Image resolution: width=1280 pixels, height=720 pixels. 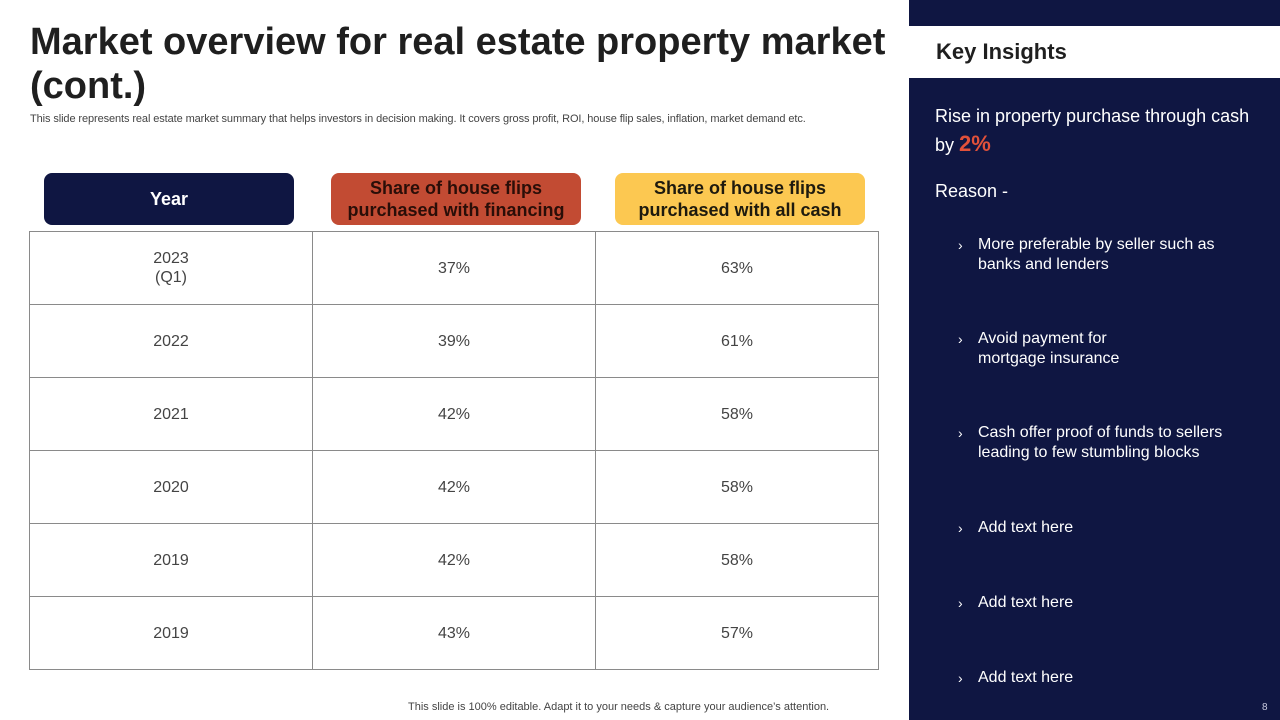 I want to click on year-value: 2023, so click(x=171, y=258).